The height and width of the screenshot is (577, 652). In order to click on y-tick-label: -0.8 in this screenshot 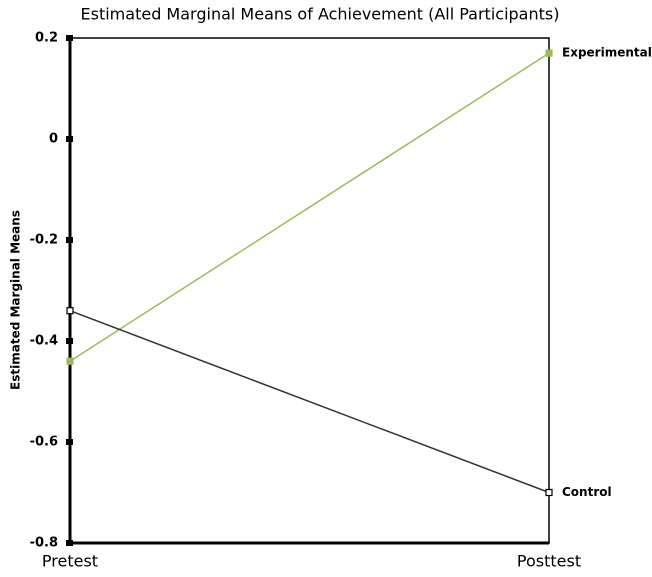, I will do `click(44, 543)`.